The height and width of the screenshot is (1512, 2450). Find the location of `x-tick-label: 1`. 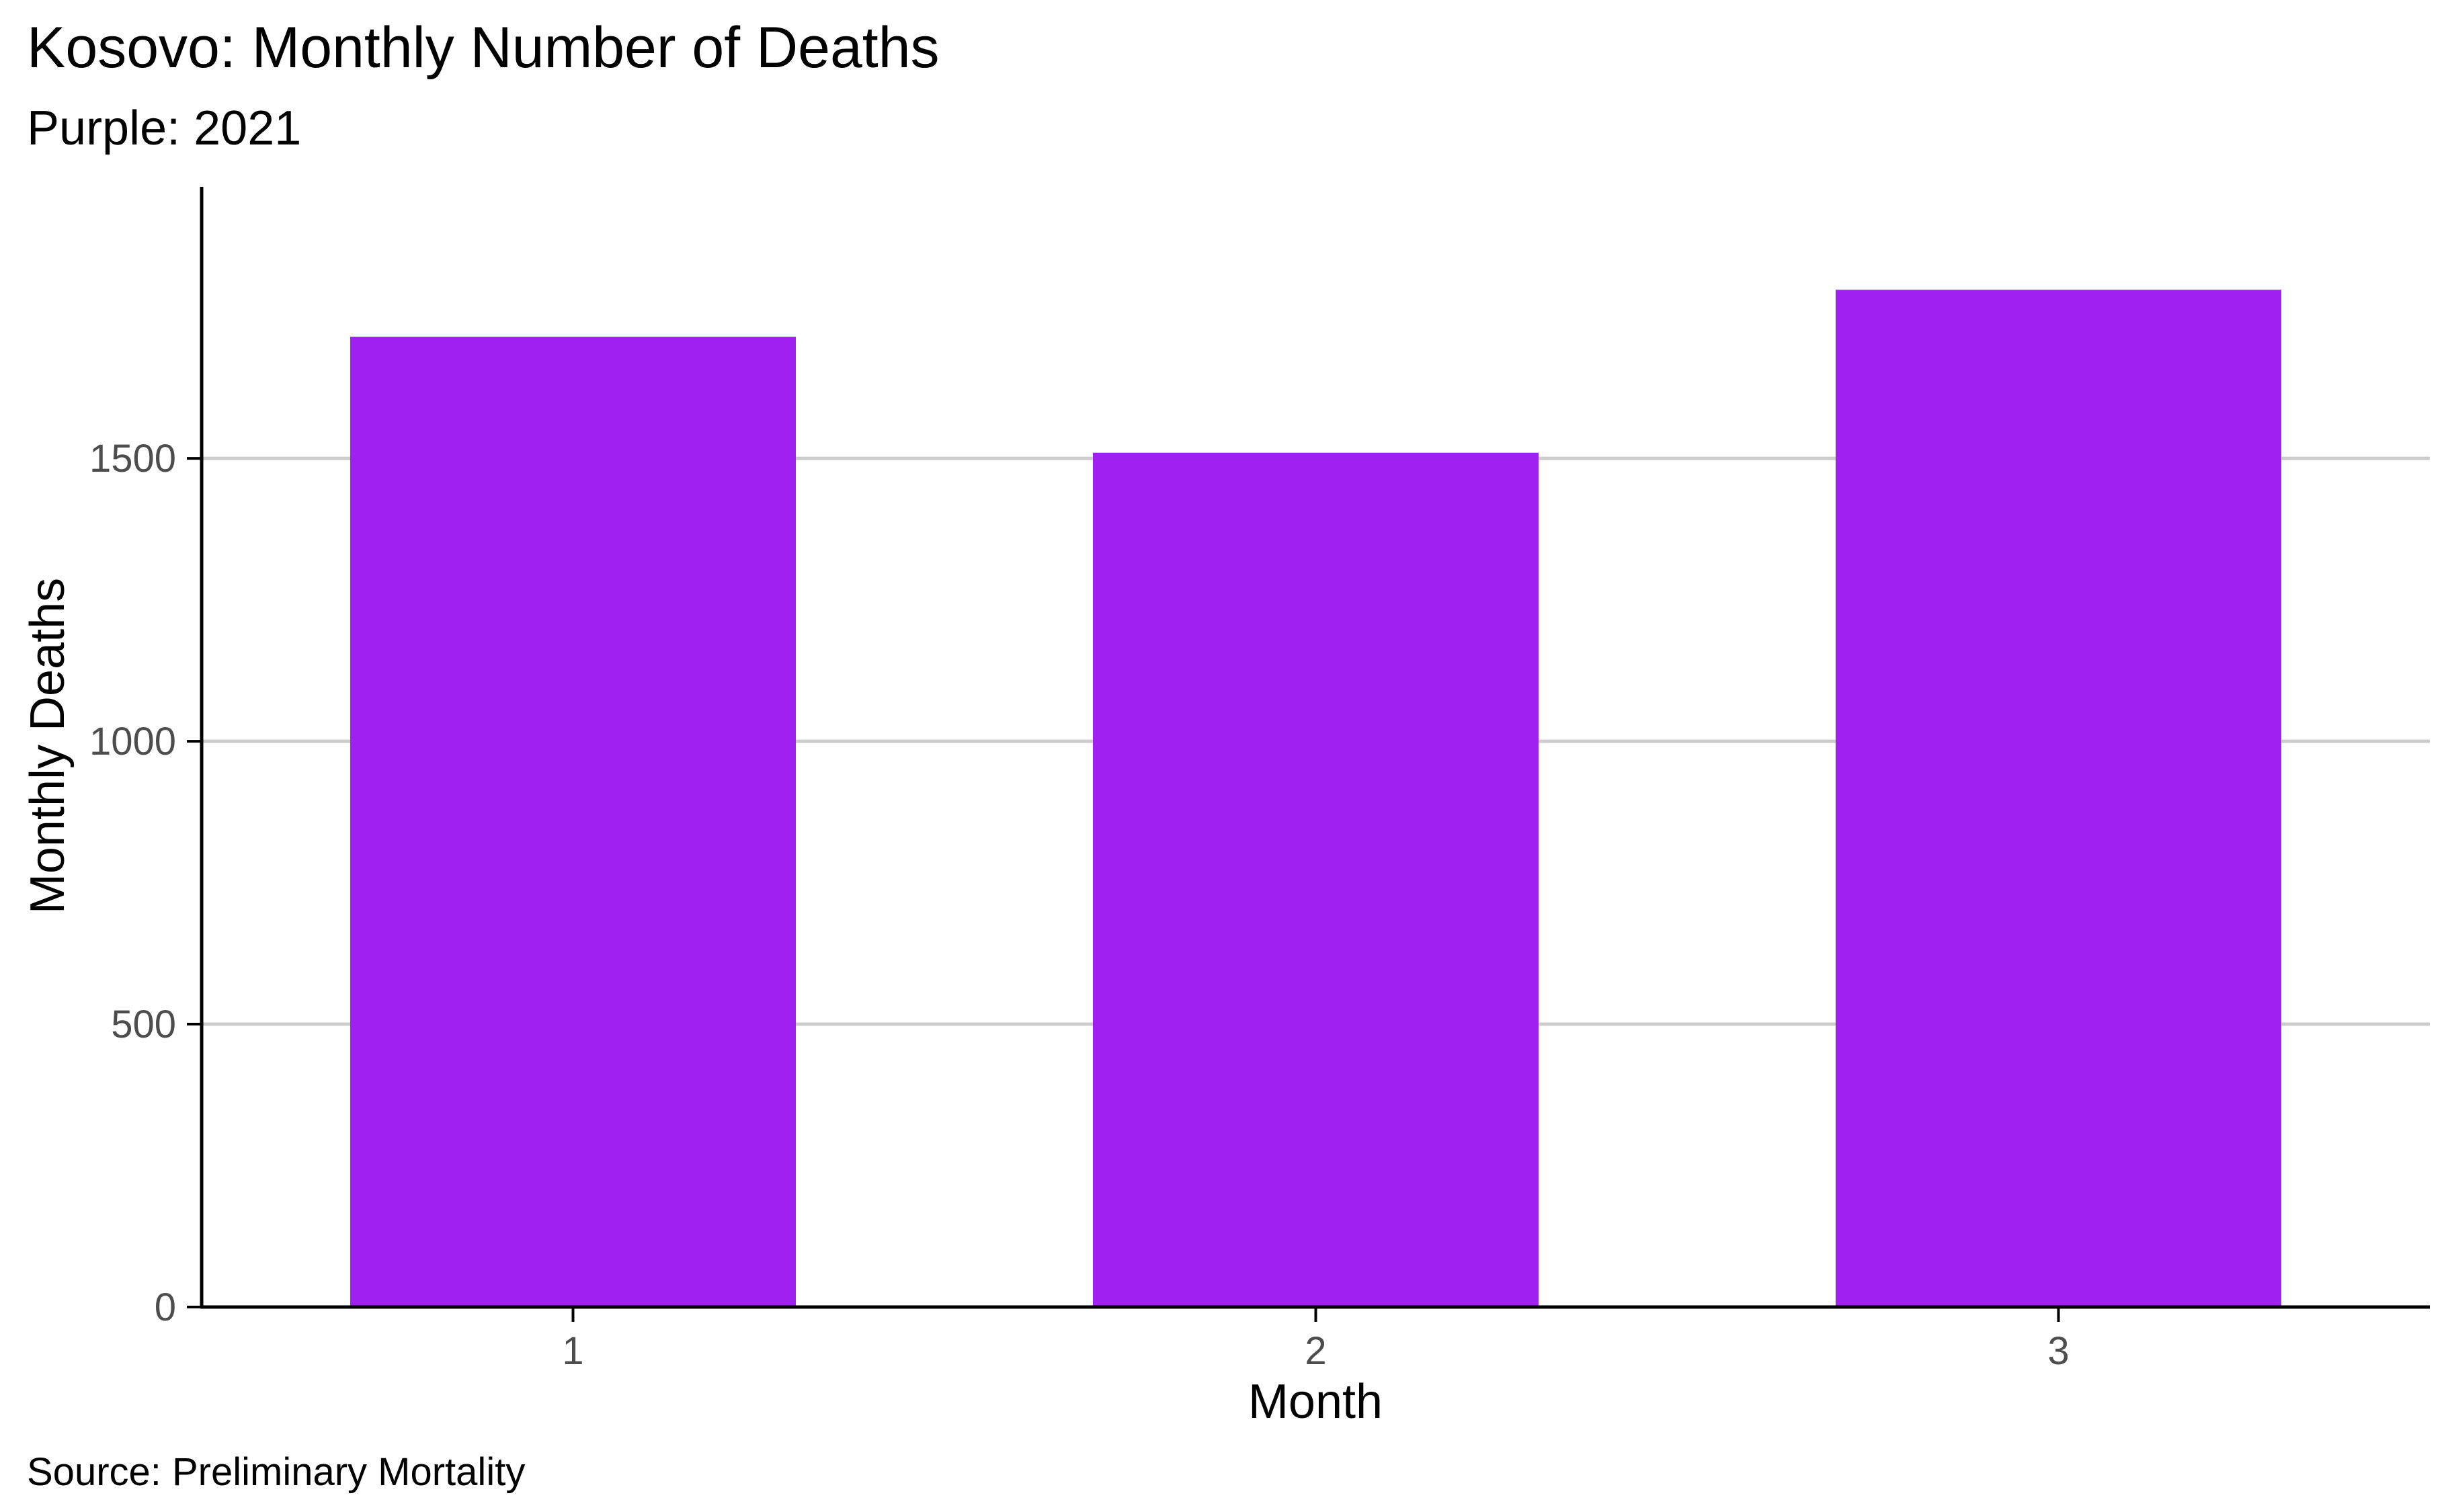

x-tick-label: 1 is located at coordinates (572, 1351).